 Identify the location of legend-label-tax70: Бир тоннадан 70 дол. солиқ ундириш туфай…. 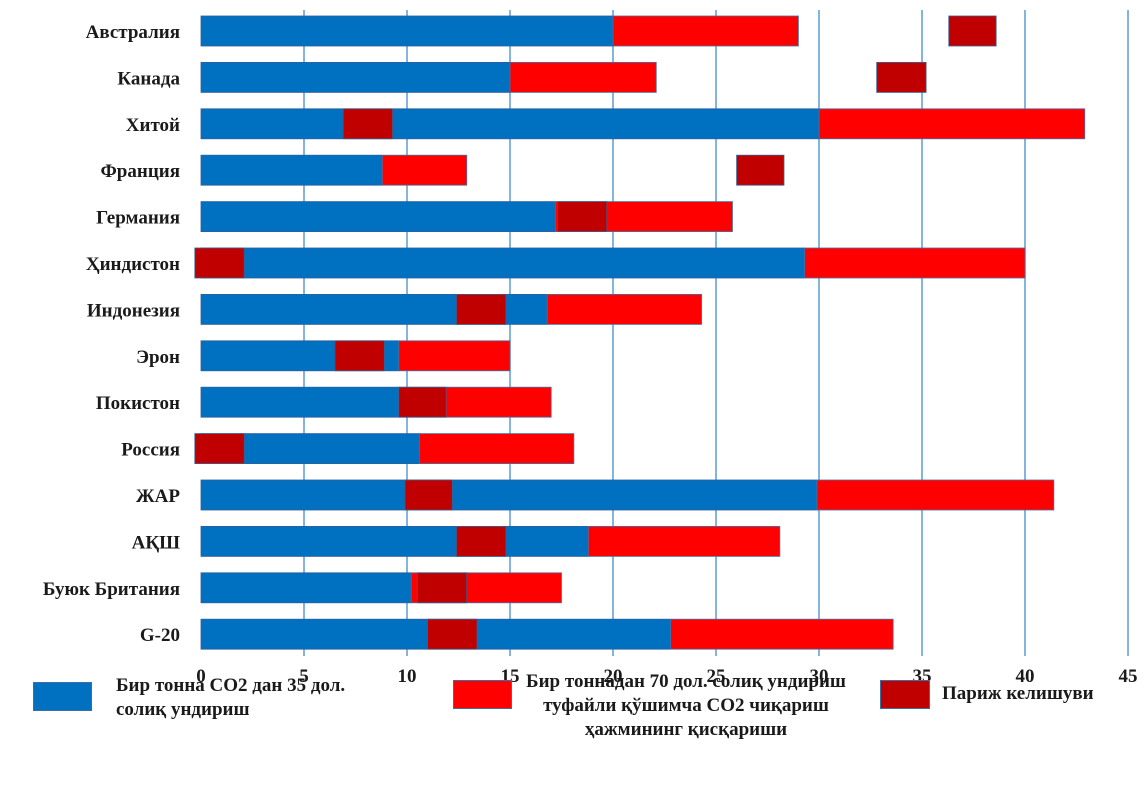
(686, 705).